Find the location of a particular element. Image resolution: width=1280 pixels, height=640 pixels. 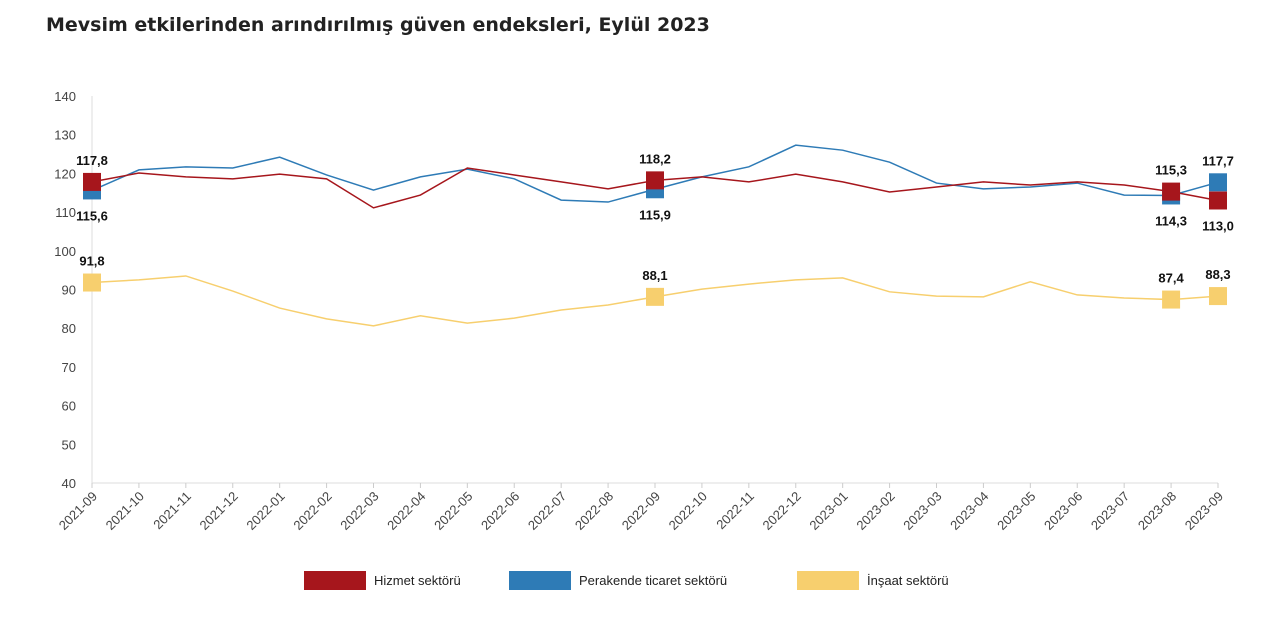

data-label: 115,9 is located at coordinates (655, 214).